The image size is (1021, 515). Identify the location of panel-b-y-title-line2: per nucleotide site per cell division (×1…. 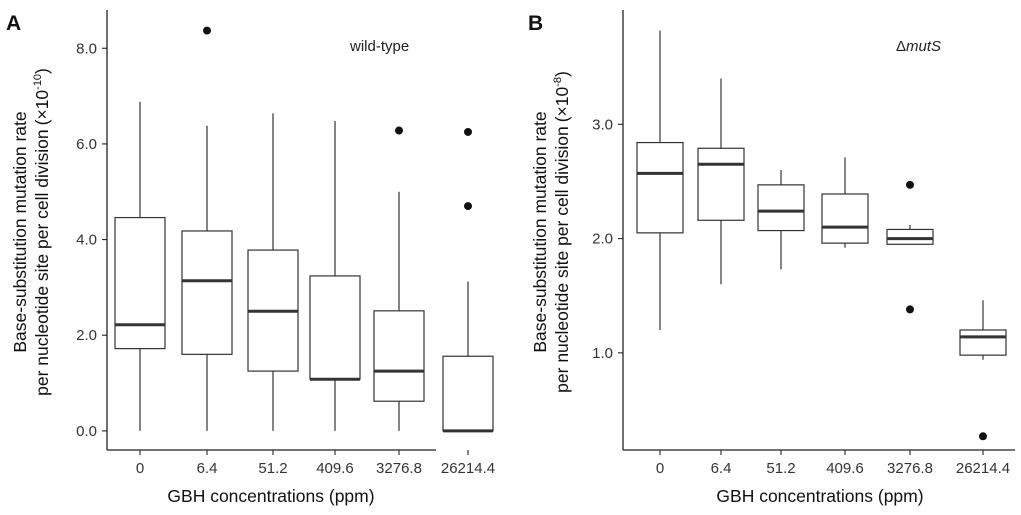
(562, 232).